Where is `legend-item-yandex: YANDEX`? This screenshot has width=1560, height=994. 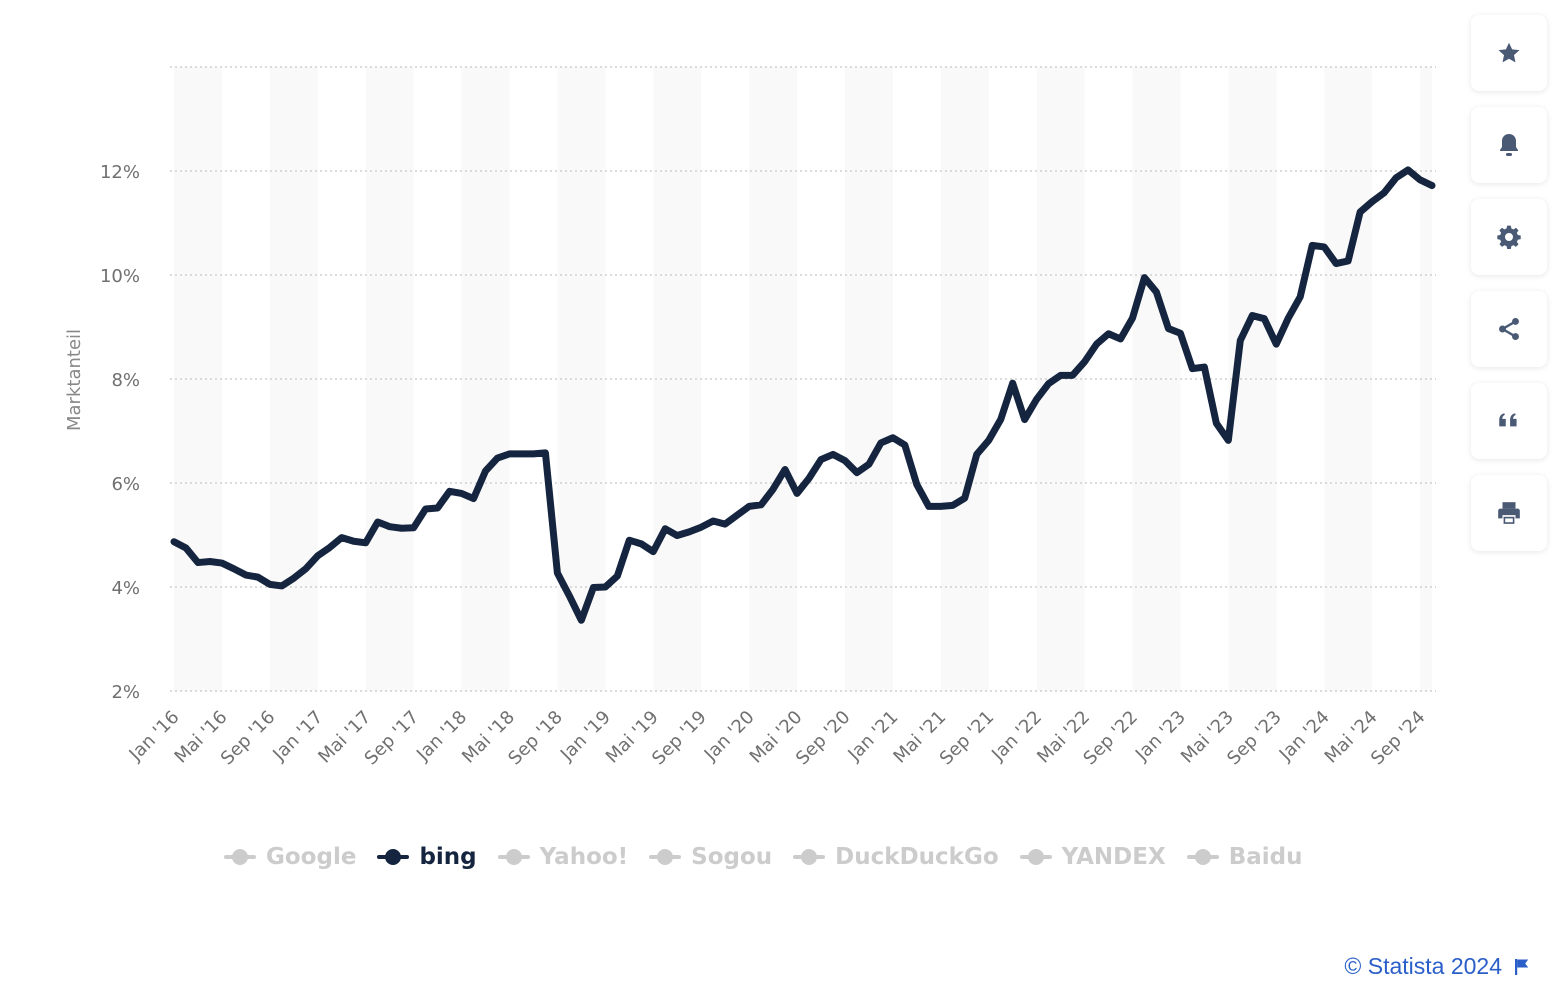 legend-item-yandex: YANDEX is located at coordinates (1092, 857).